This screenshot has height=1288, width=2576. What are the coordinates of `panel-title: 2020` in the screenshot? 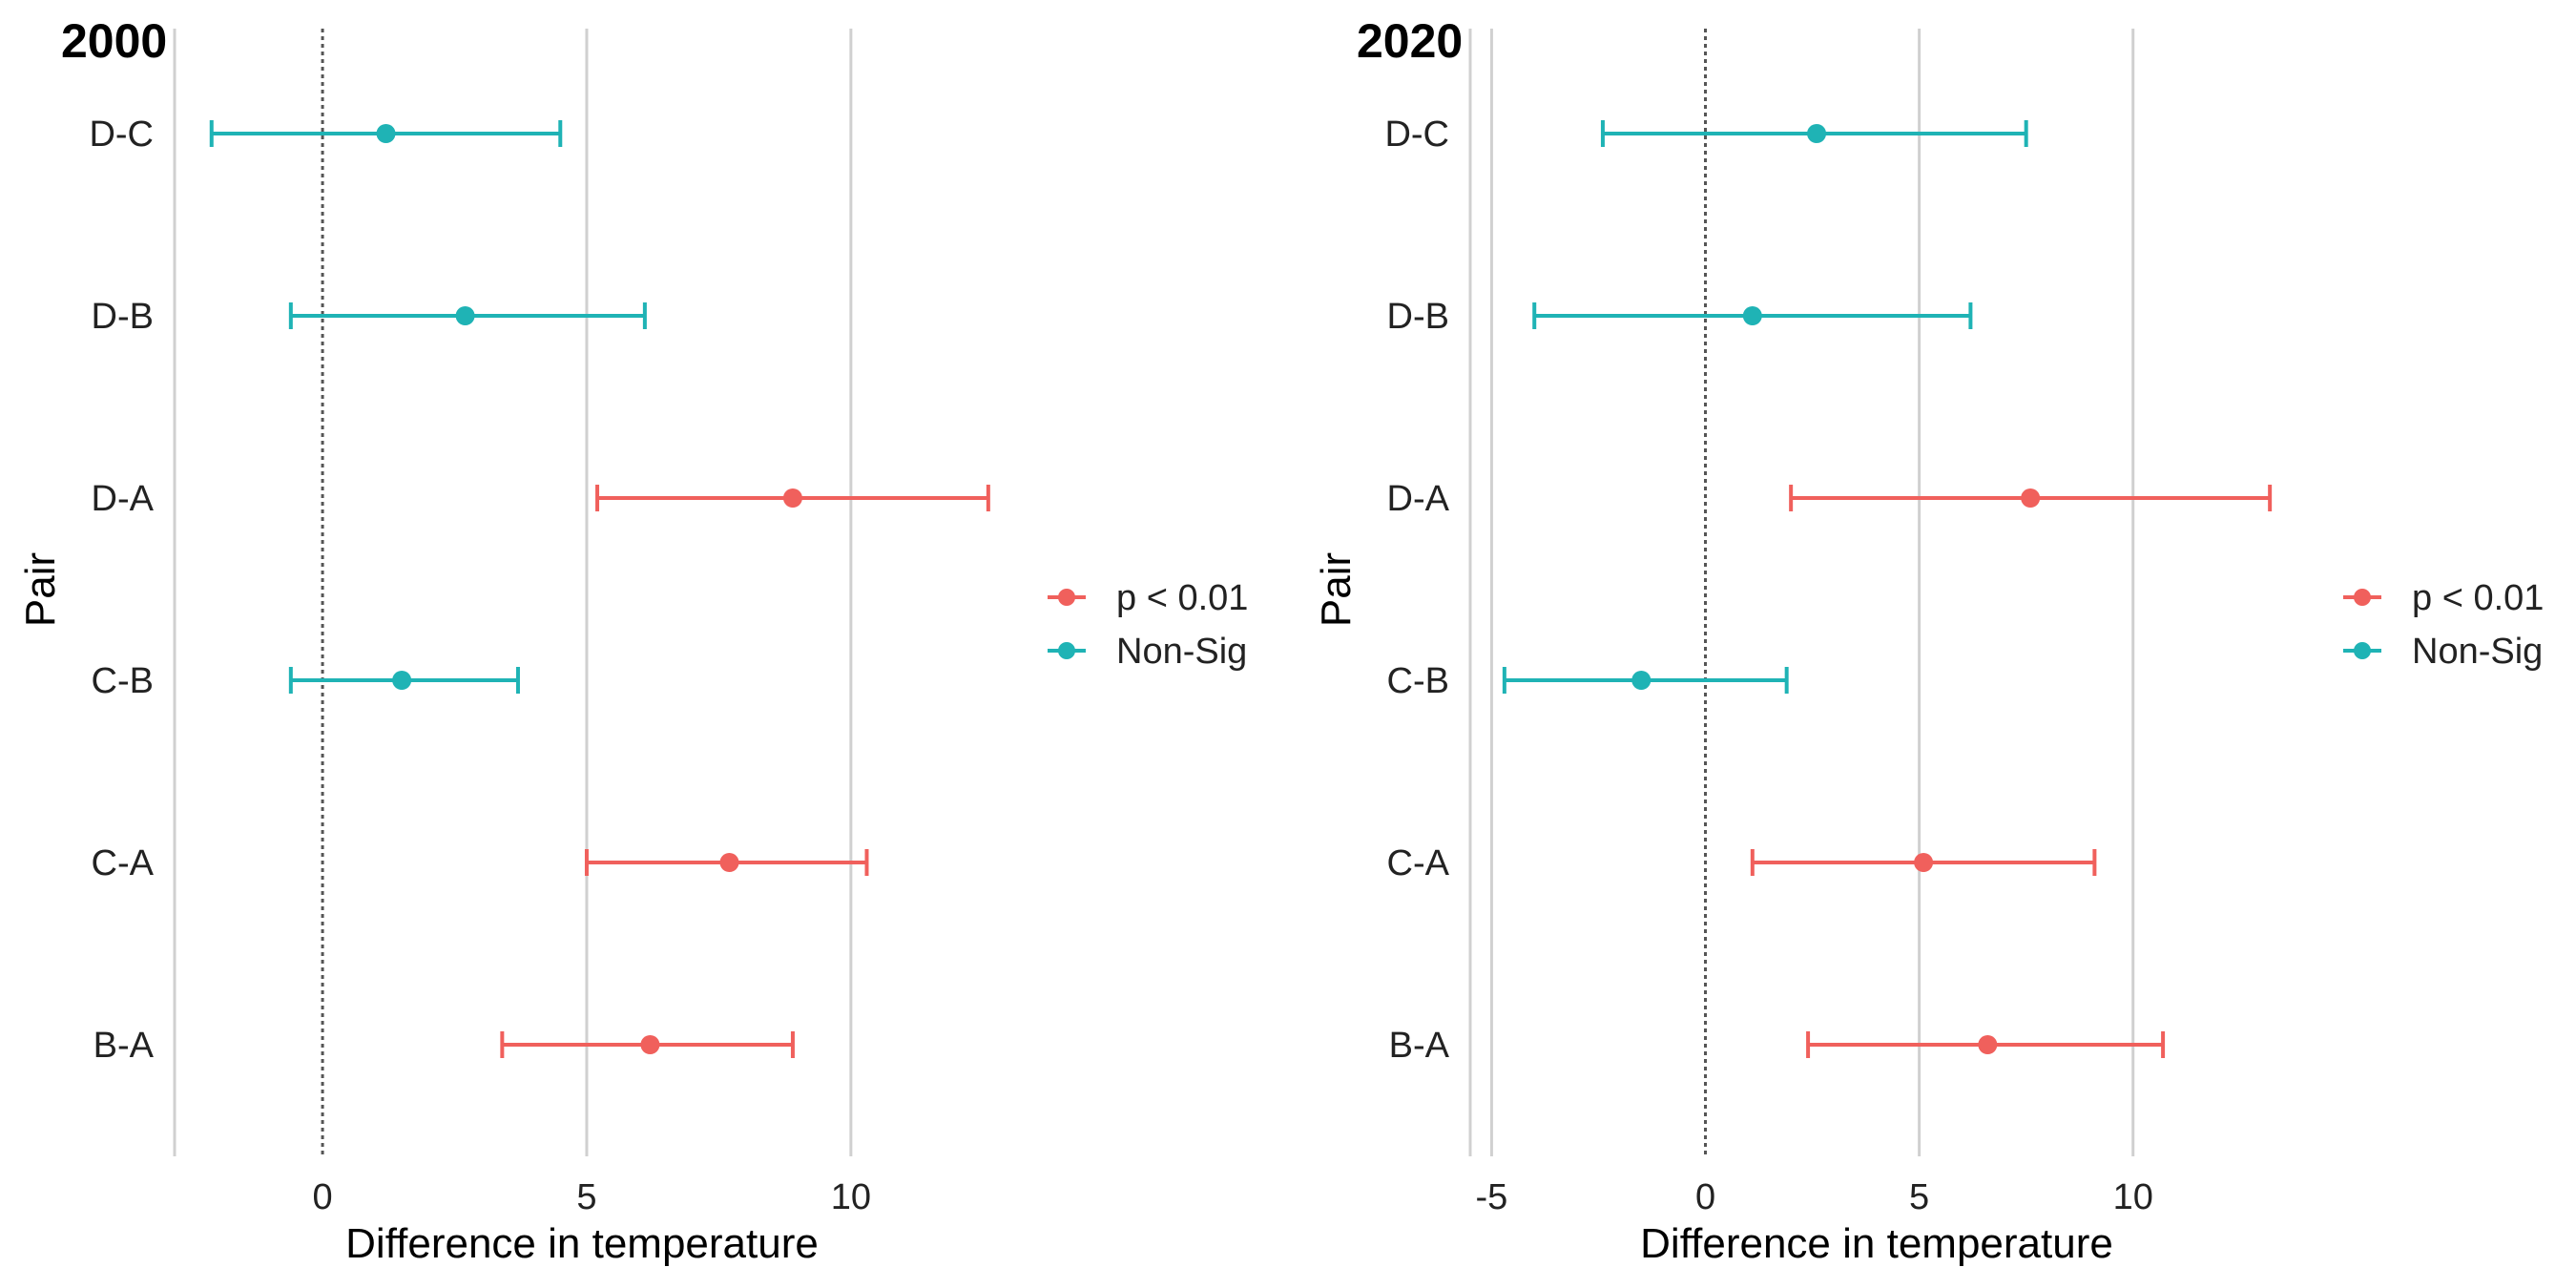 It's located at (1410, 41).